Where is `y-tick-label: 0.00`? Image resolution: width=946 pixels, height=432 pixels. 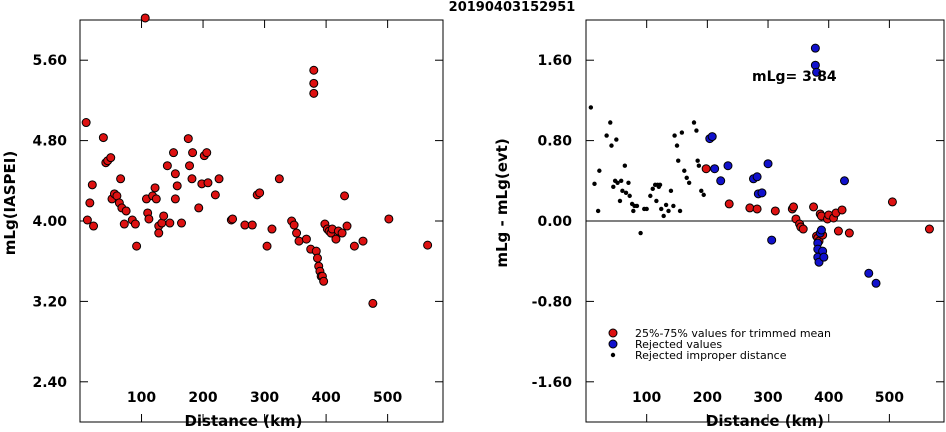 y-tick-label: 0.00 is located at coordinates (554, 222).